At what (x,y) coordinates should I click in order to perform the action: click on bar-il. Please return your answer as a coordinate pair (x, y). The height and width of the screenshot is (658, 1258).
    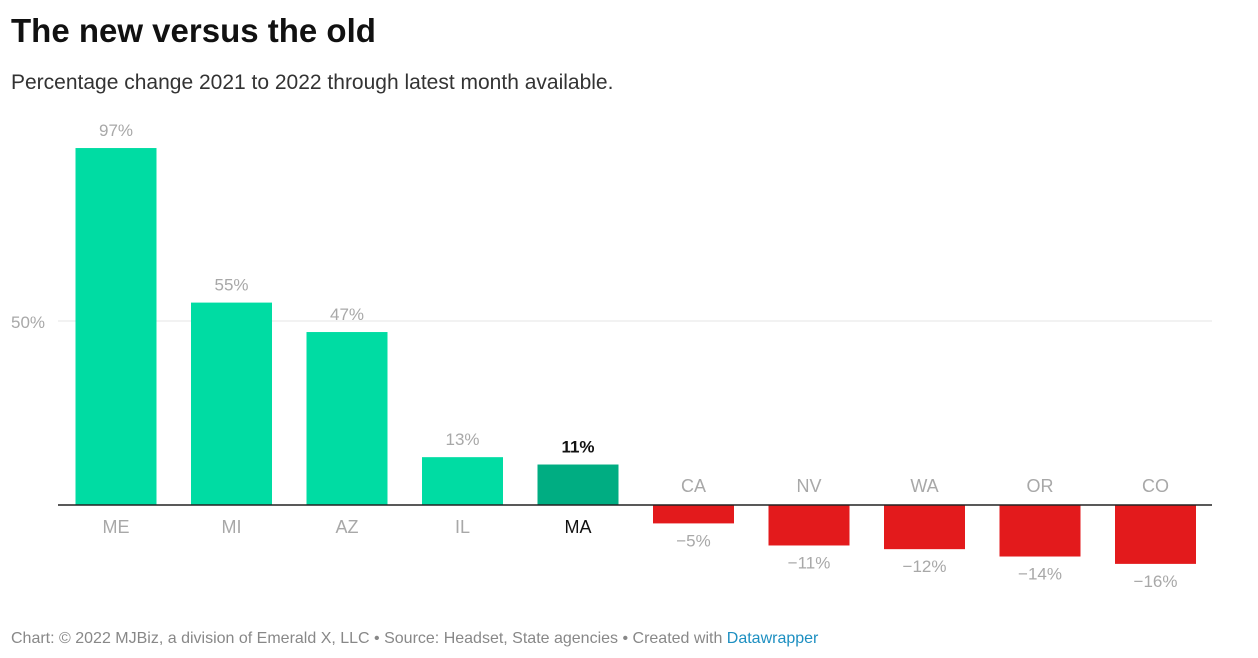
    Looking at the image, I should click on (462, 481).